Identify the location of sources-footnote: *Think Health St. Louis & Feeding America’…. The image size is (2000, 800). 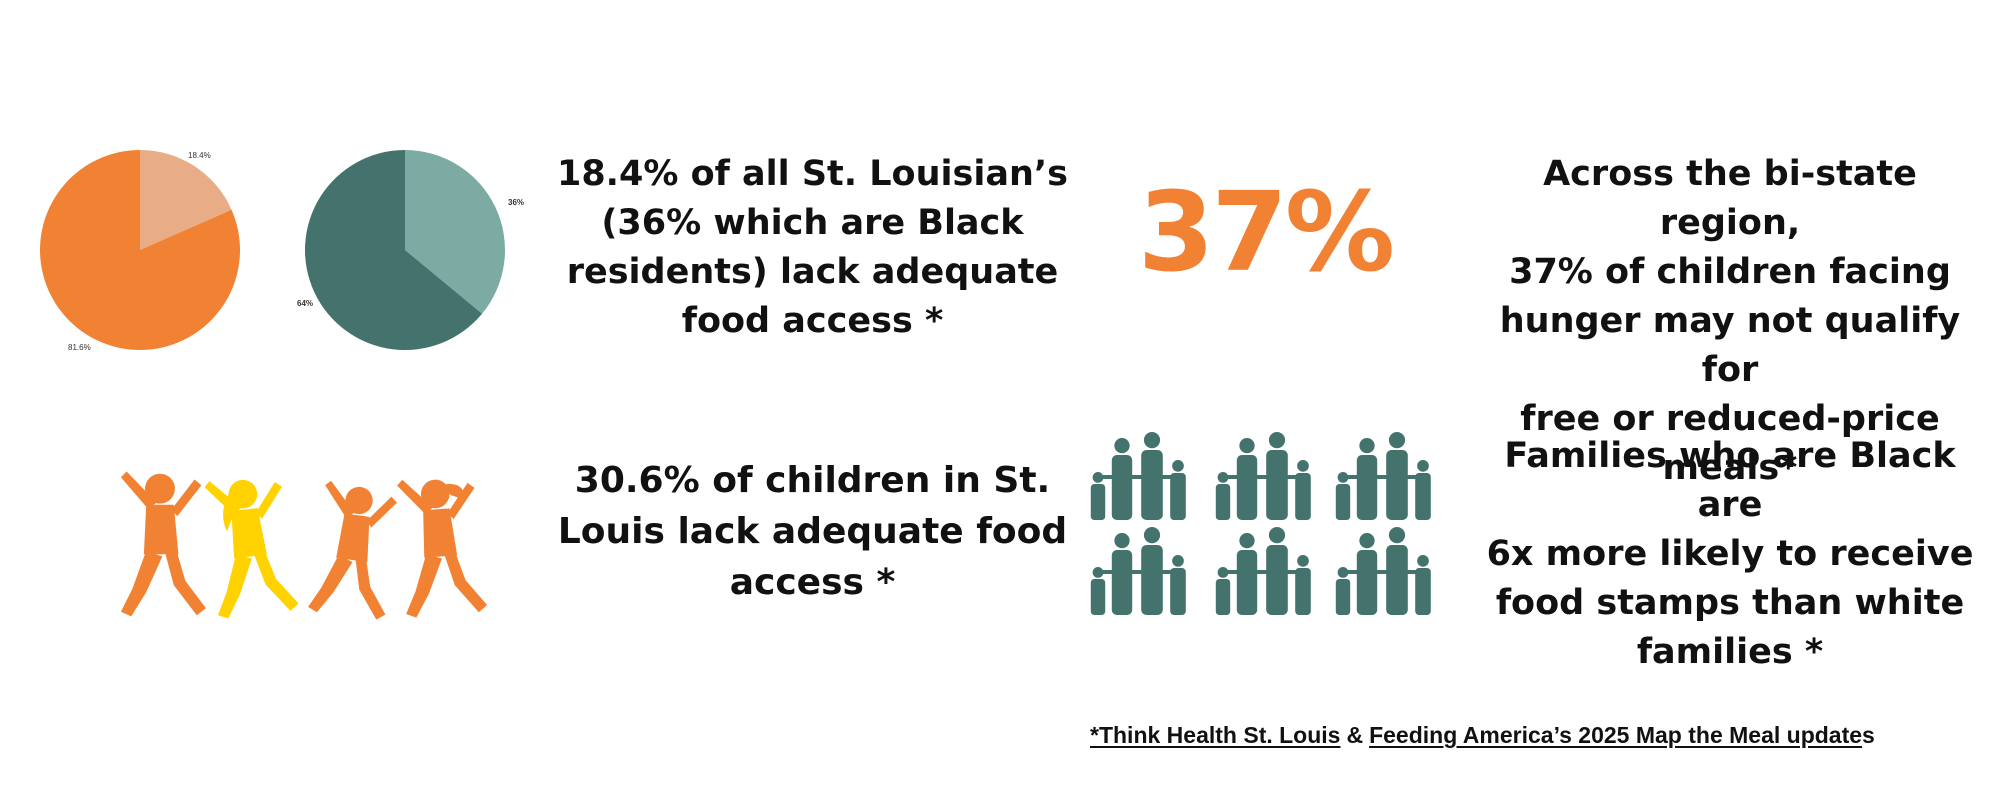
(1530, 735).